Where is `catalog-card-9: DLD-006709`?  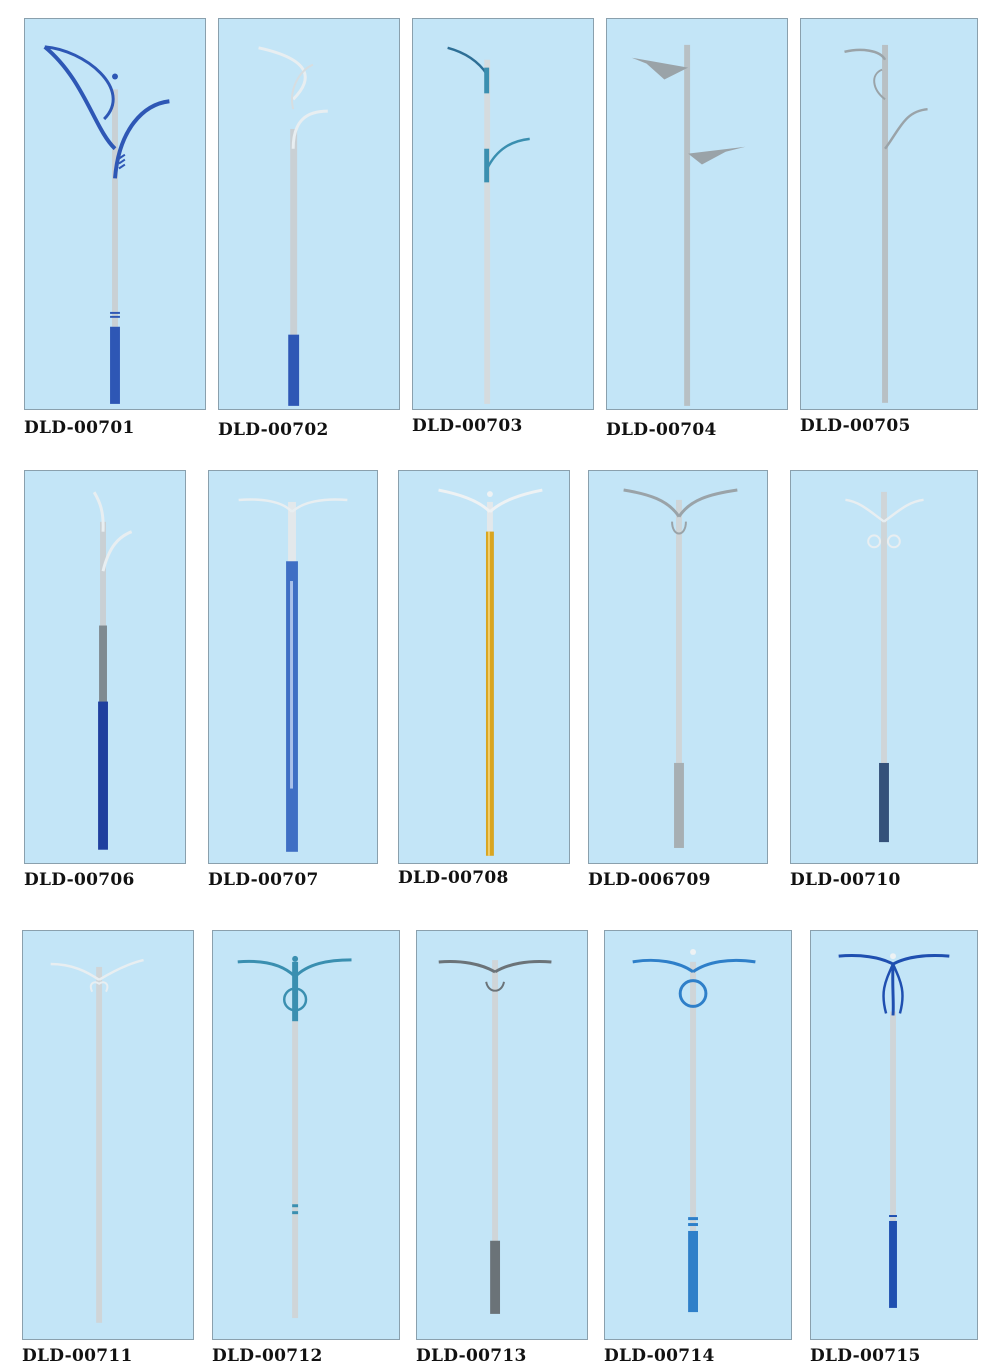
catalog-card-9: DLD-006709 is located at coordinates (678, 681).